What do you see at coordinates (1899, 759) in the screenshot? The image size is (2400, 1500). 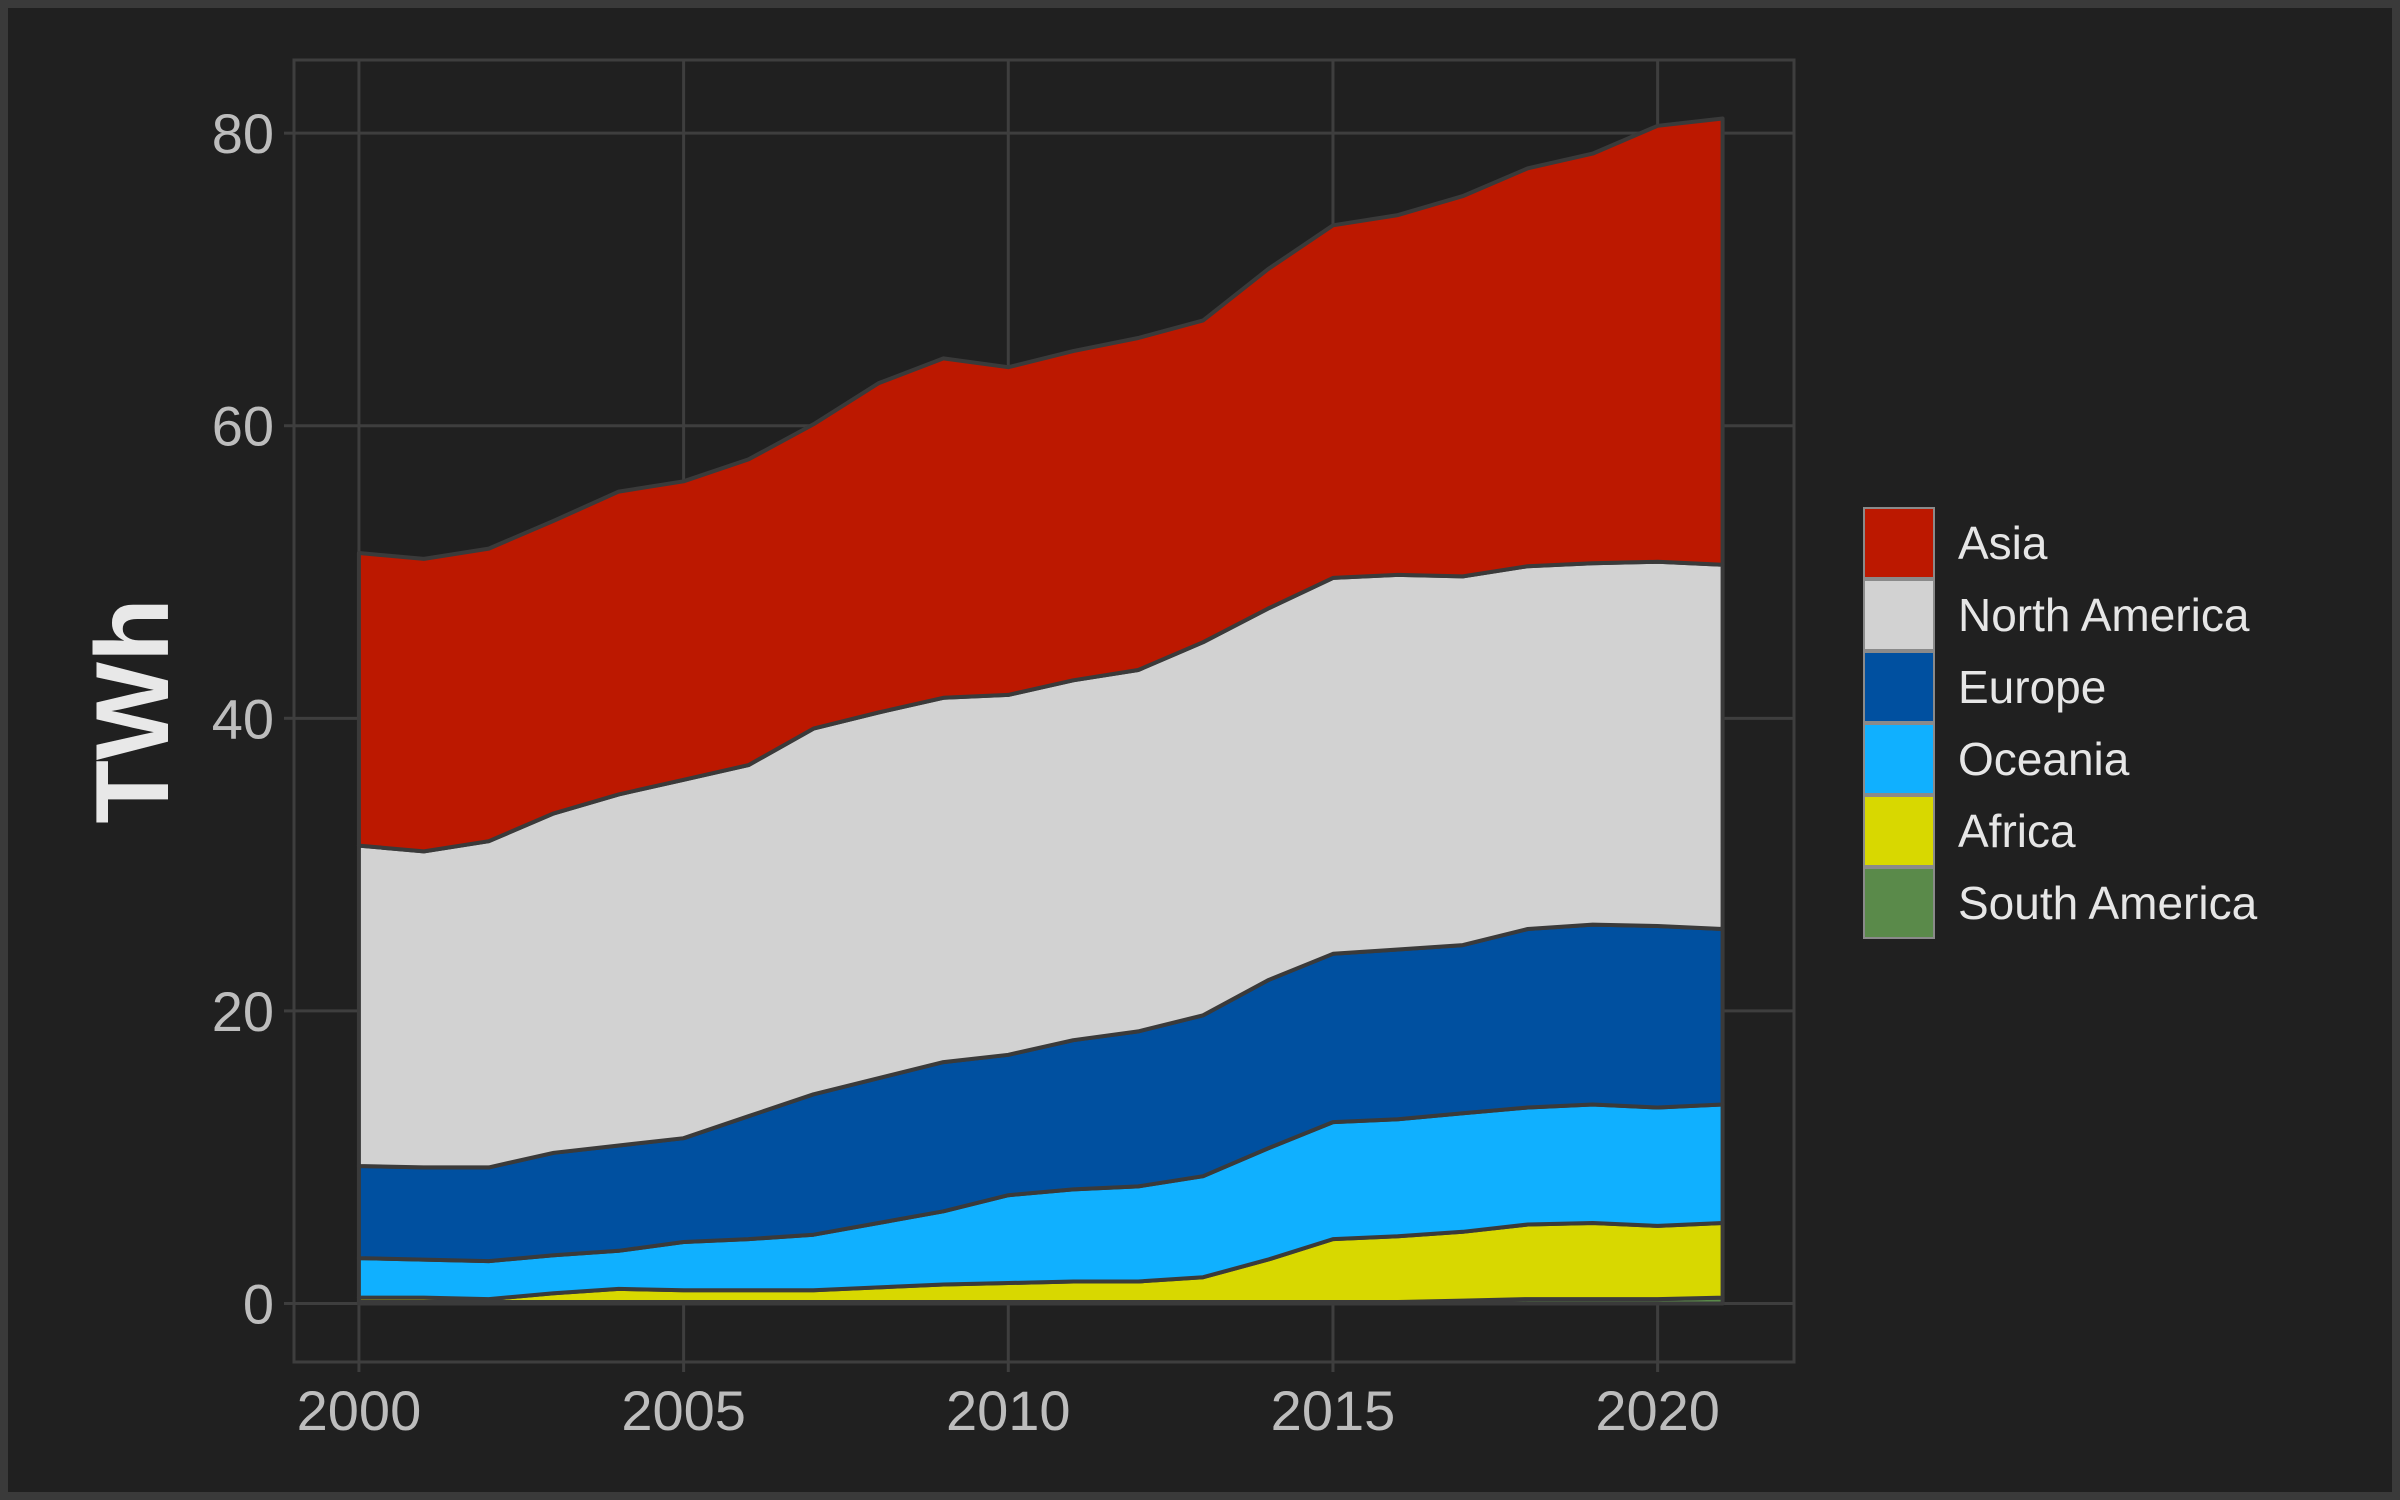 I see `legend-swatch-oceania` at bounding box center [1899, 759].